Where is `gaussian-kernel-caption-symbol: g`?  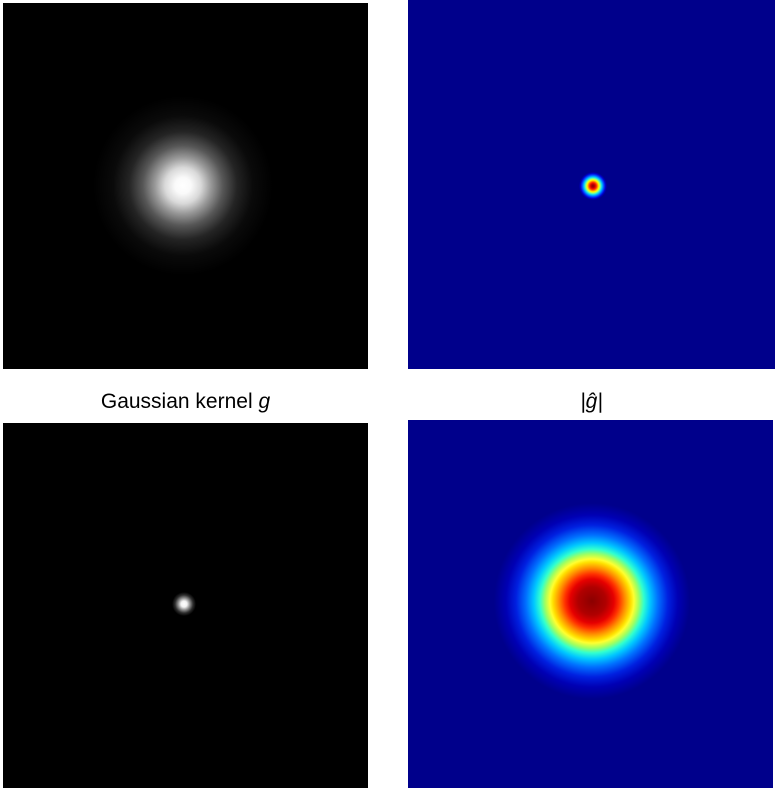
gaussian-kernel-caption-symbol: g is located at coordinates (264, 401).